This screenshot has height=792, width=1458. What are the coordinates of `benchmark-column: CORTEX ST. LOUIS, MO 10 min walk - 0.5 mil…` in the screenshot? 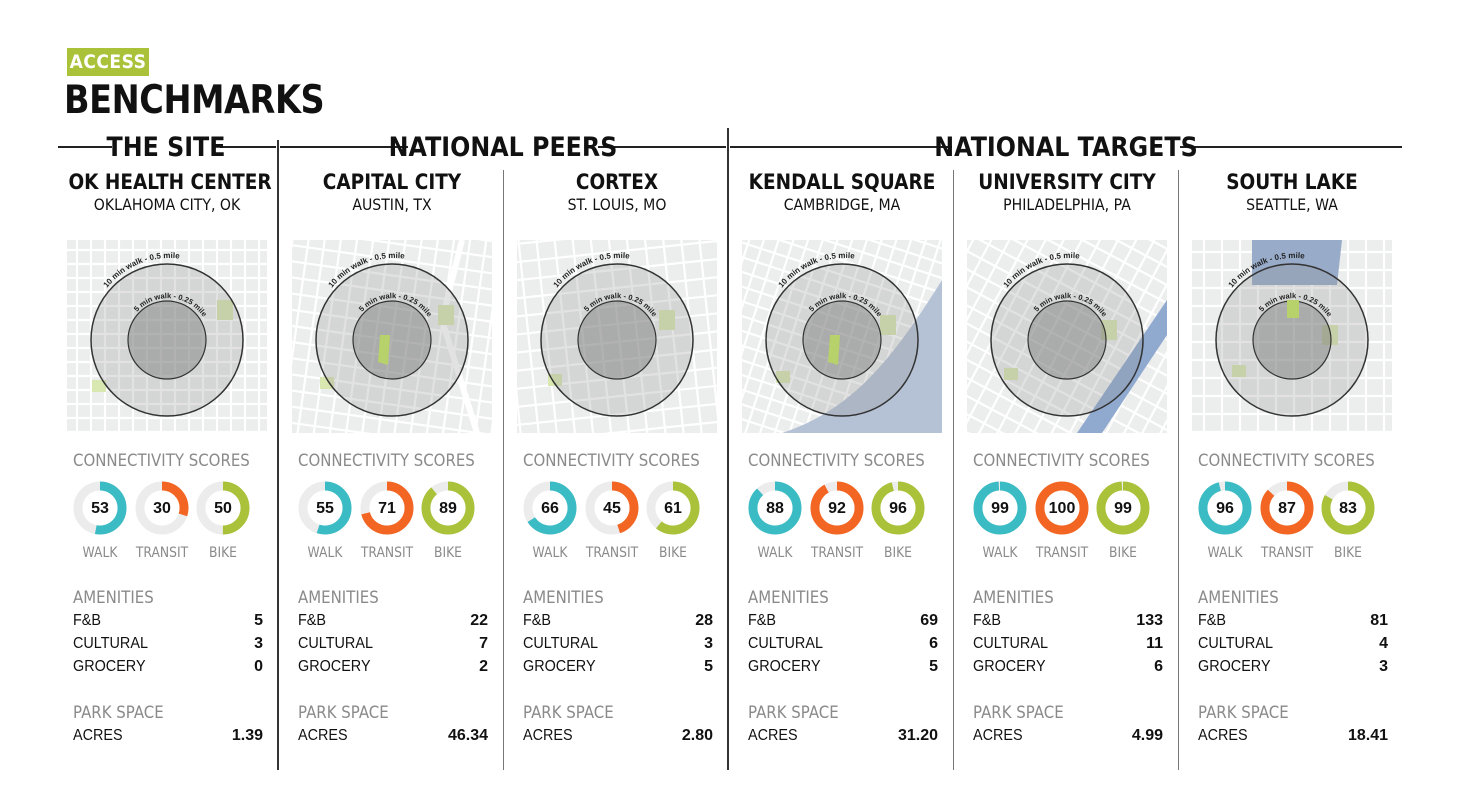 It's located at (617, 457).